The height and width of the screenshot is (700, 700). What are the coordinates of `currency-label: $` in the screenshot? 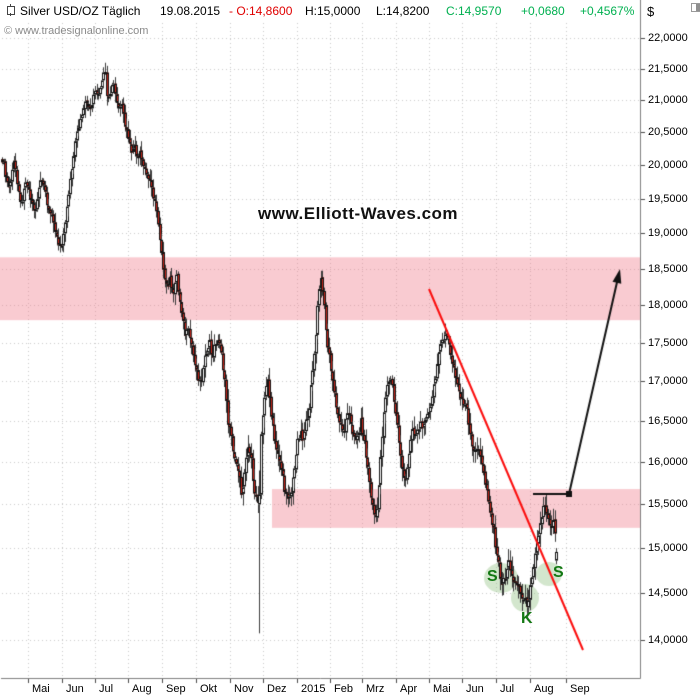 It's located at (651, 11).